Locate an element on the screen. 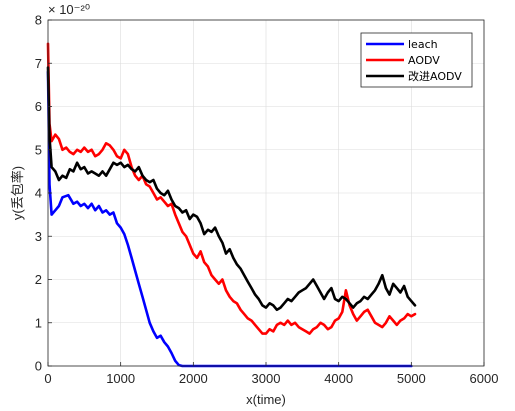 The width and height of the screenshot is (515, 411). y-tick-label: 7 is located at coordinates (38, 63).